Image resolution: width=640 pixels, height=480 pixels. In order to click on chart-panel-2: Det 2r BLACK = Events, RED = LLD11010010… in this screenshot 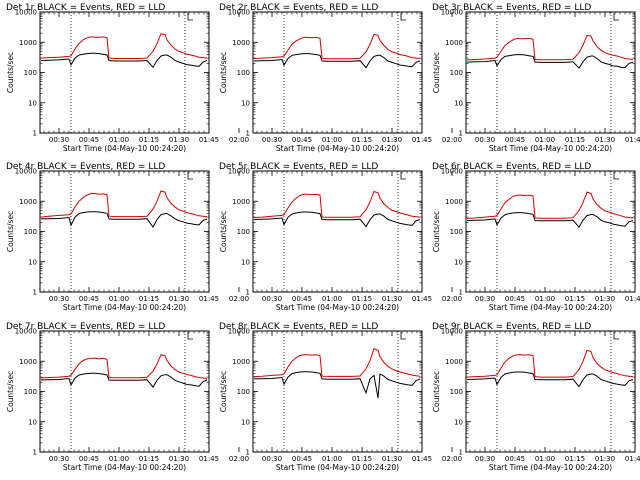, I will do `click(340, 78)`.